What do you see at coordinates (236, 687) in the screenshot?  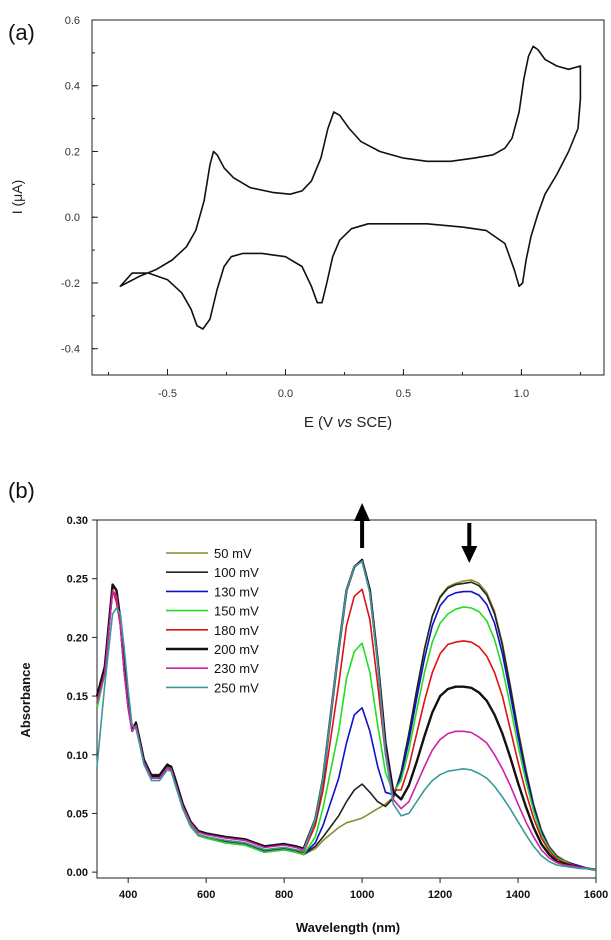 I see `legend-label: 250 mV` at bounding box center [236, 687].